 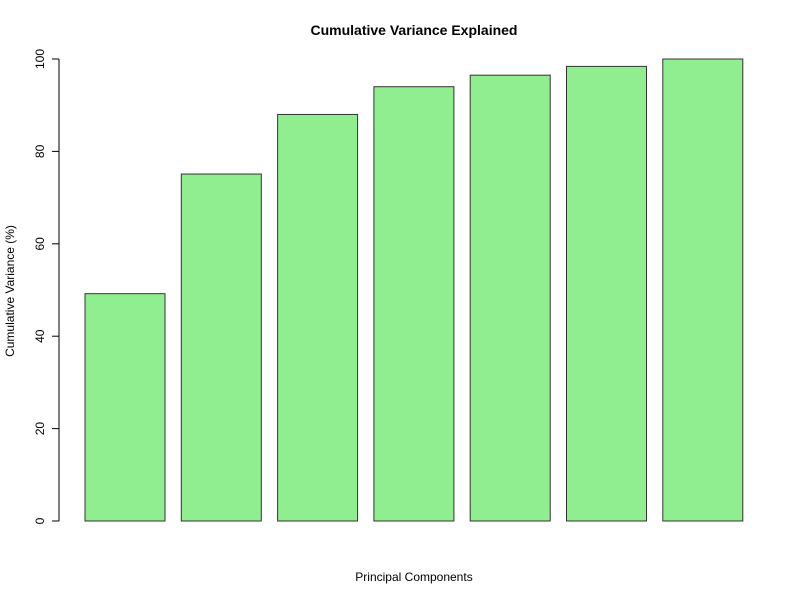 What do you see at coordinates (318, 317) in the screenshot?
I see `bar-pc3` at bounding box center [318, 317].